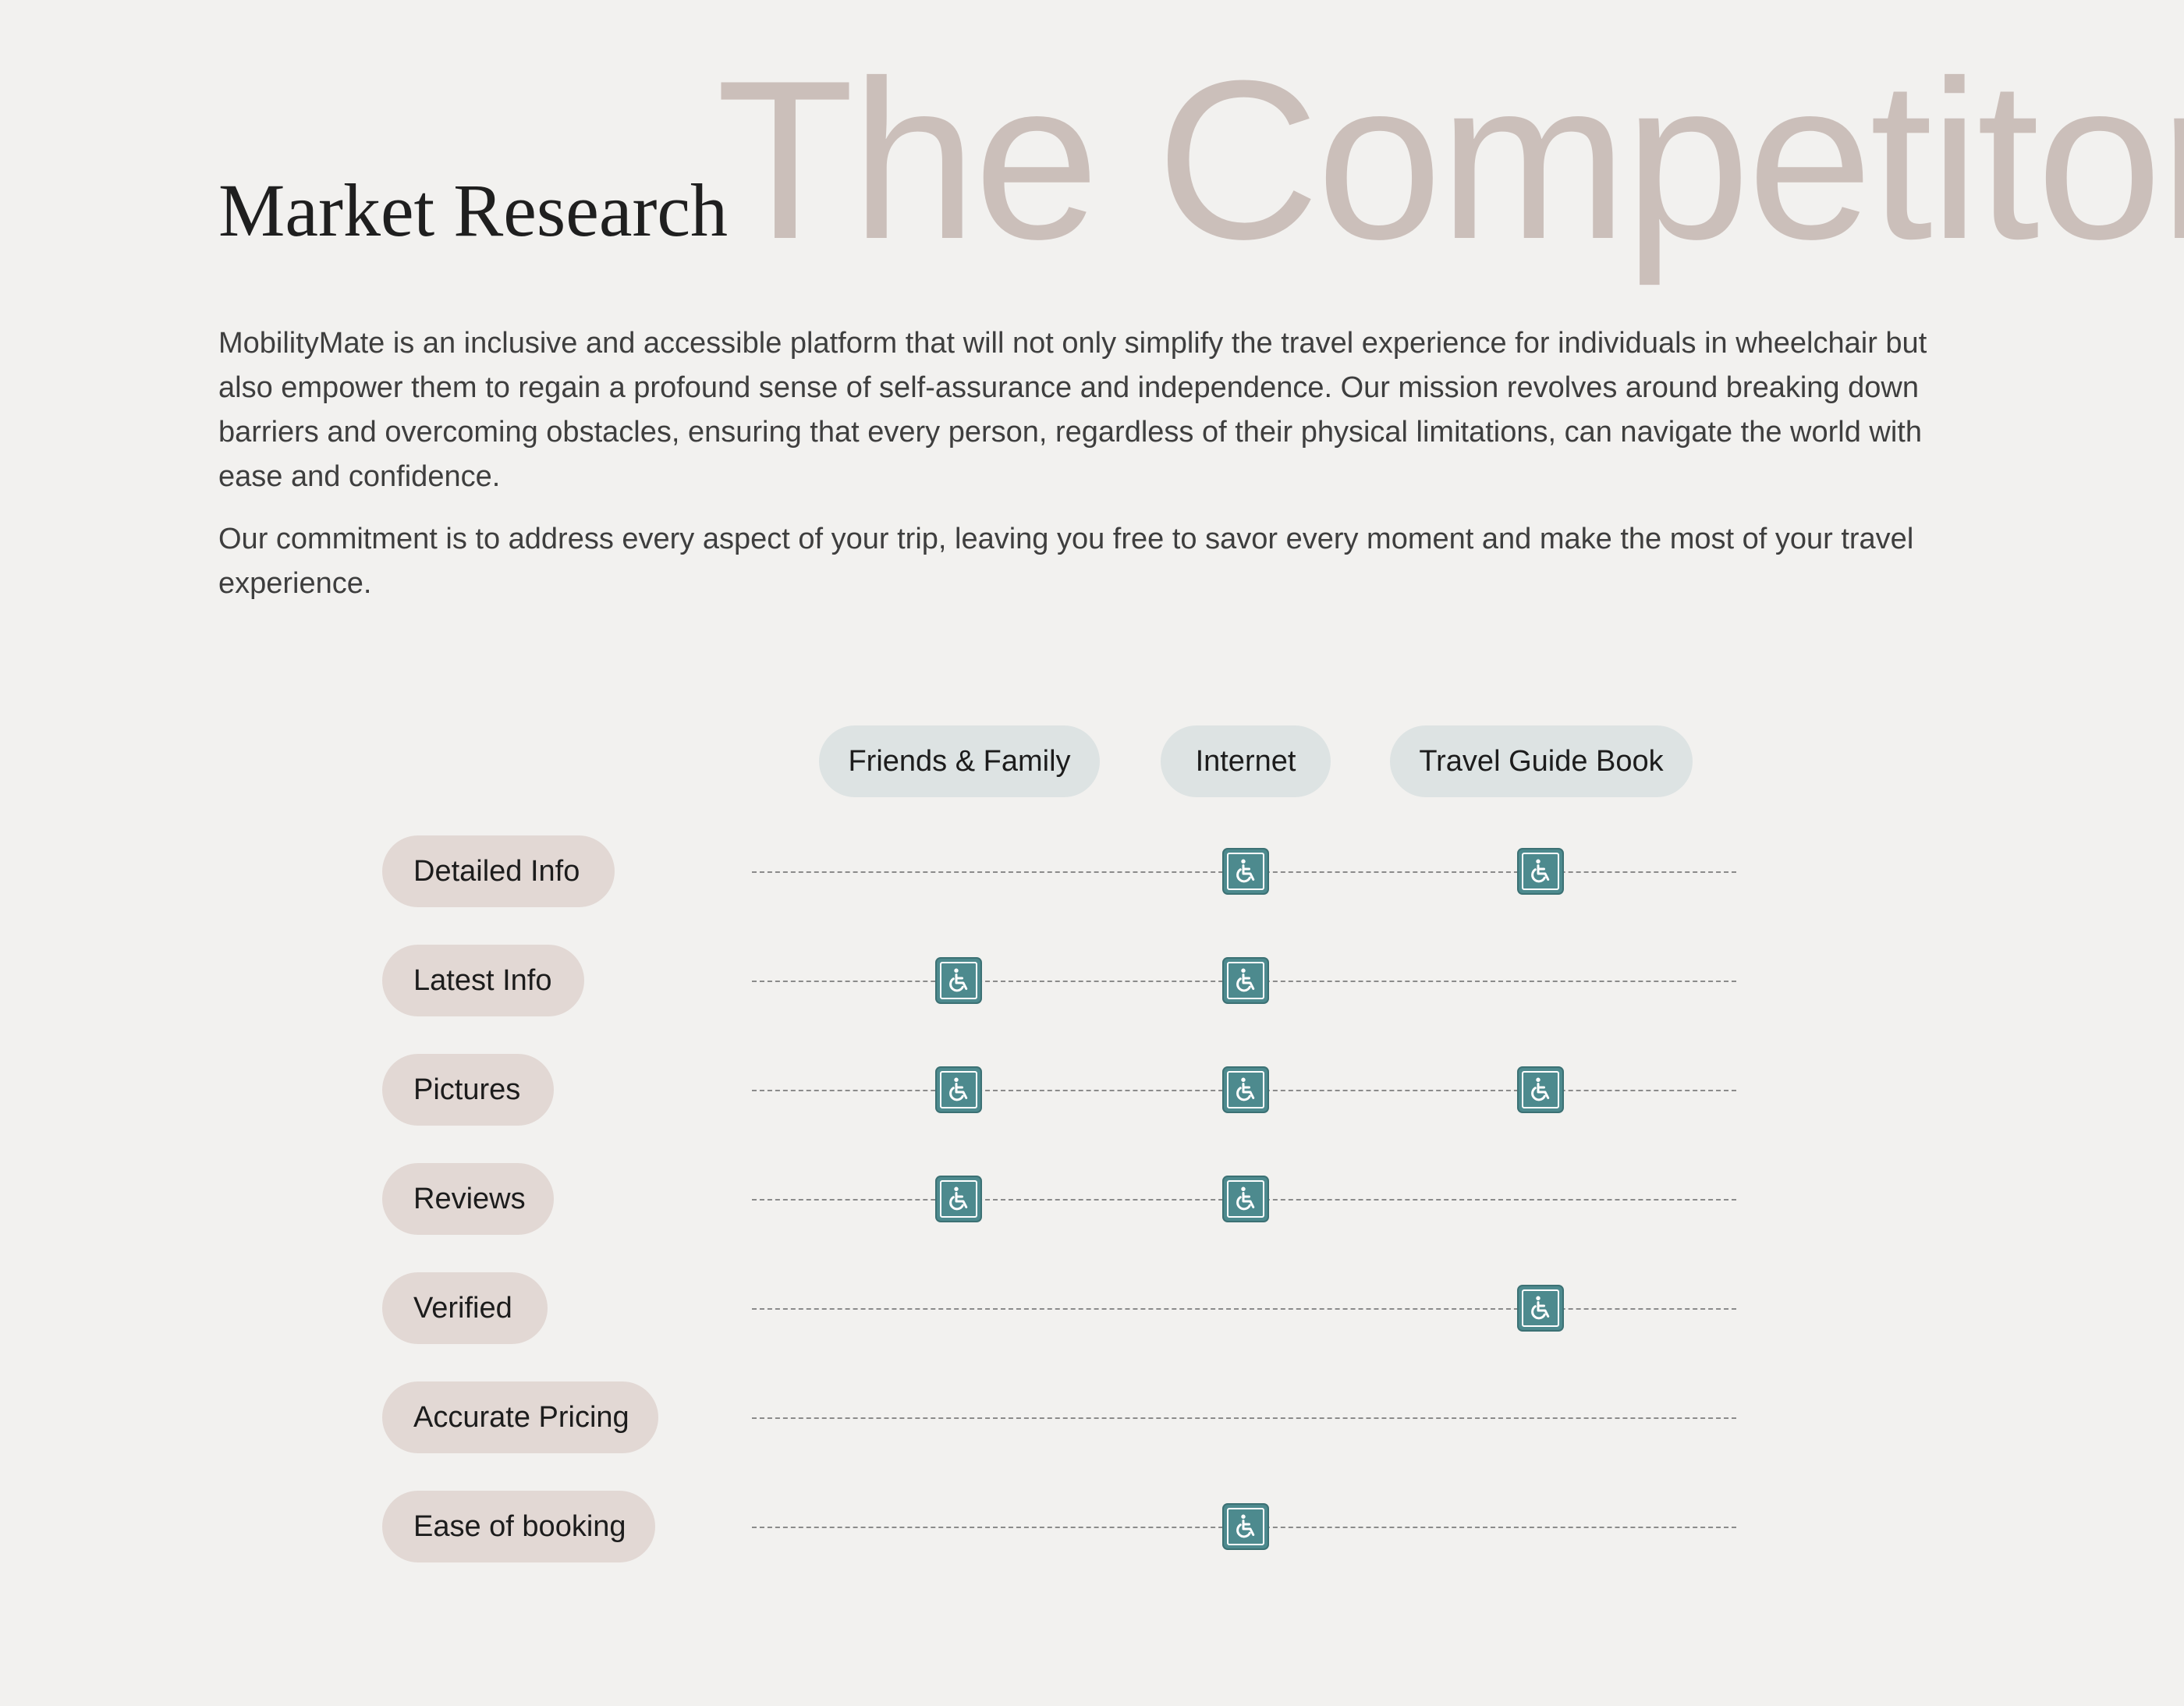 The image size is (2184, 1706). Describe the element at coordinates (483, 980) in the screenshot. I see `row-label-latest-info: Latest Info` at that location.